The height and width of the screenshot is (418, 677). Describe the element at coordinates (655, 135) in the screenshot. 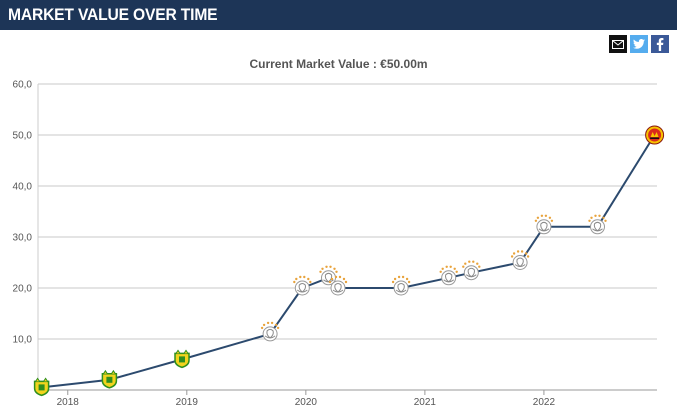

I see `data-point-manutd-crest-icon` at that location.